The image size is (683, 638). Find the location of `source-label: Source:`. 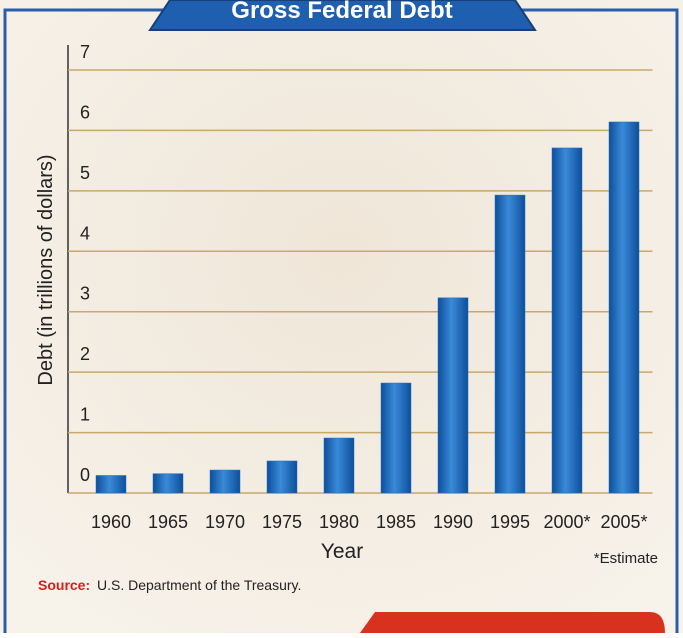

source-label: Source: is located at coordinates (64, 585).